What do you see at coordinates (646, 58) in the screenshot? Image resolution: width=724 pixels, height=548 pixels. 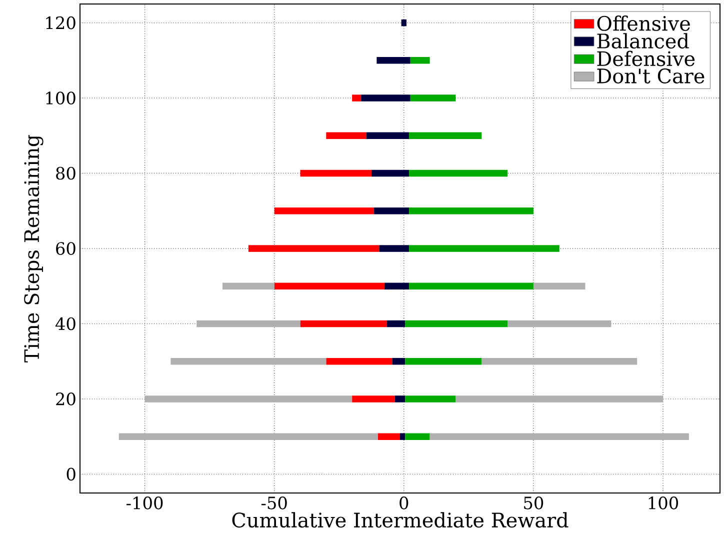 I see `legend-label: Defensive` at bounding box center [646, 58].